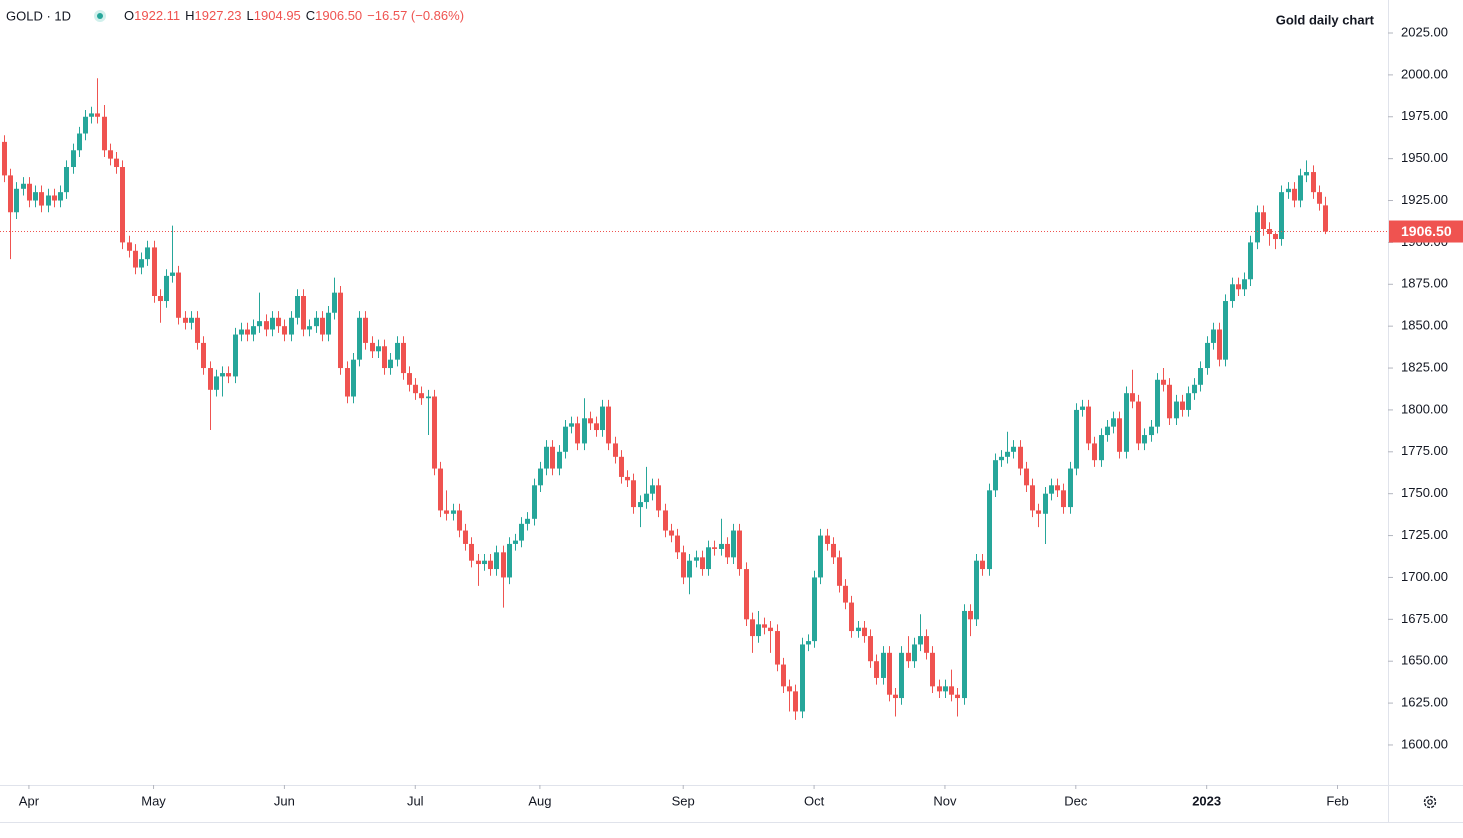  What do you see at coordinates (1424, 283) in the screenshot?
I see `y-tick-label: 1875.00` at bounding box center [1424, 283].